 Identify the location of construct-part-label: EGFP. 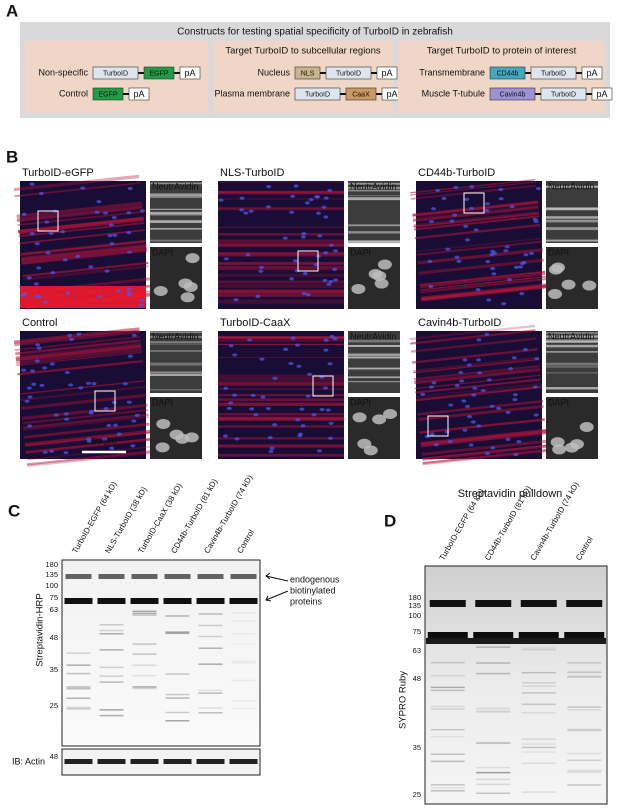
(158, 73).